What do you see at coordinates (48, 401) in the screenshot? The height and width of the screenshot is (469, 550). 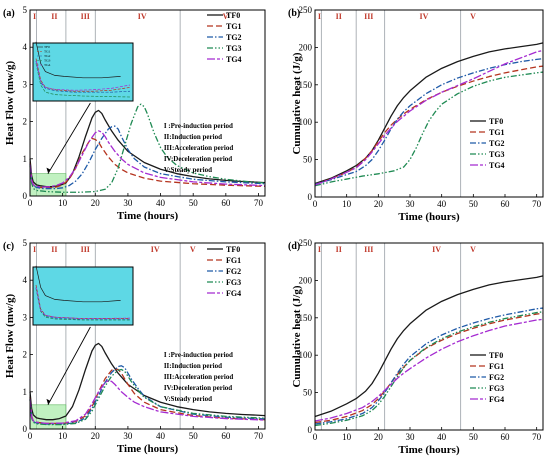 I see `zoom-arrow-head` at bounding box center [48, 401].